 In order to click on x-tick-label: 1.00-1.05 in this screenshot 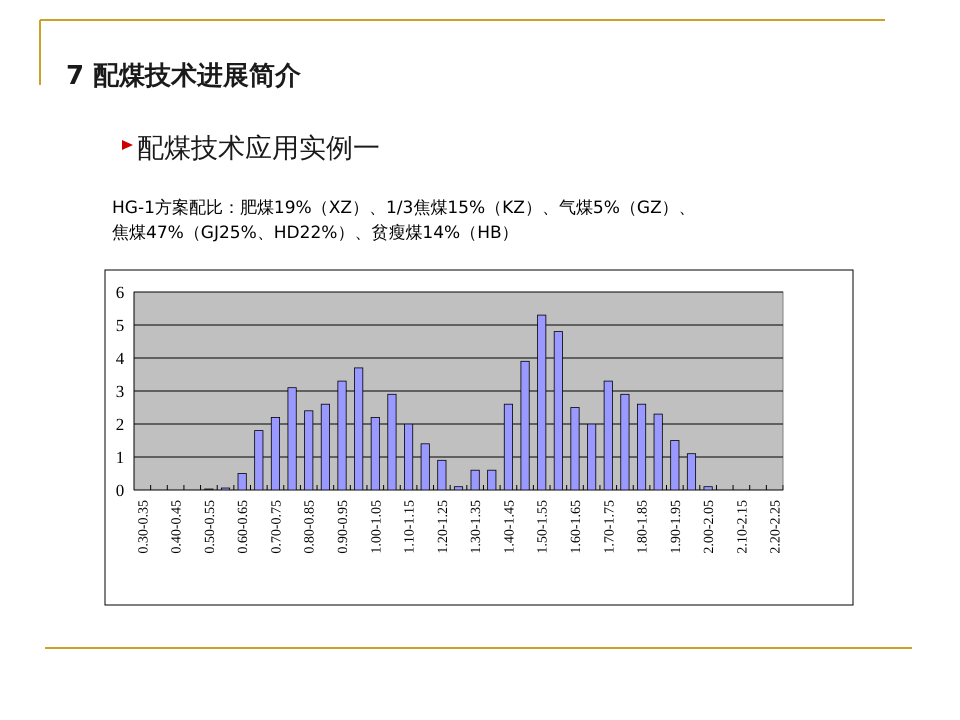, I will do `click(376, 527)`.